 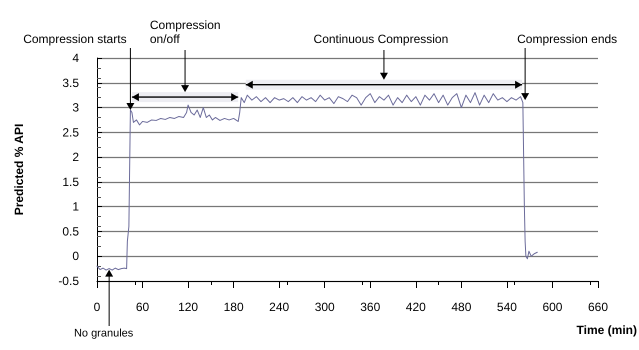 What do you see at coordinates (104, 334) in the screenshot?
I see `annotation: No granules` at bounding box center [104, 334].